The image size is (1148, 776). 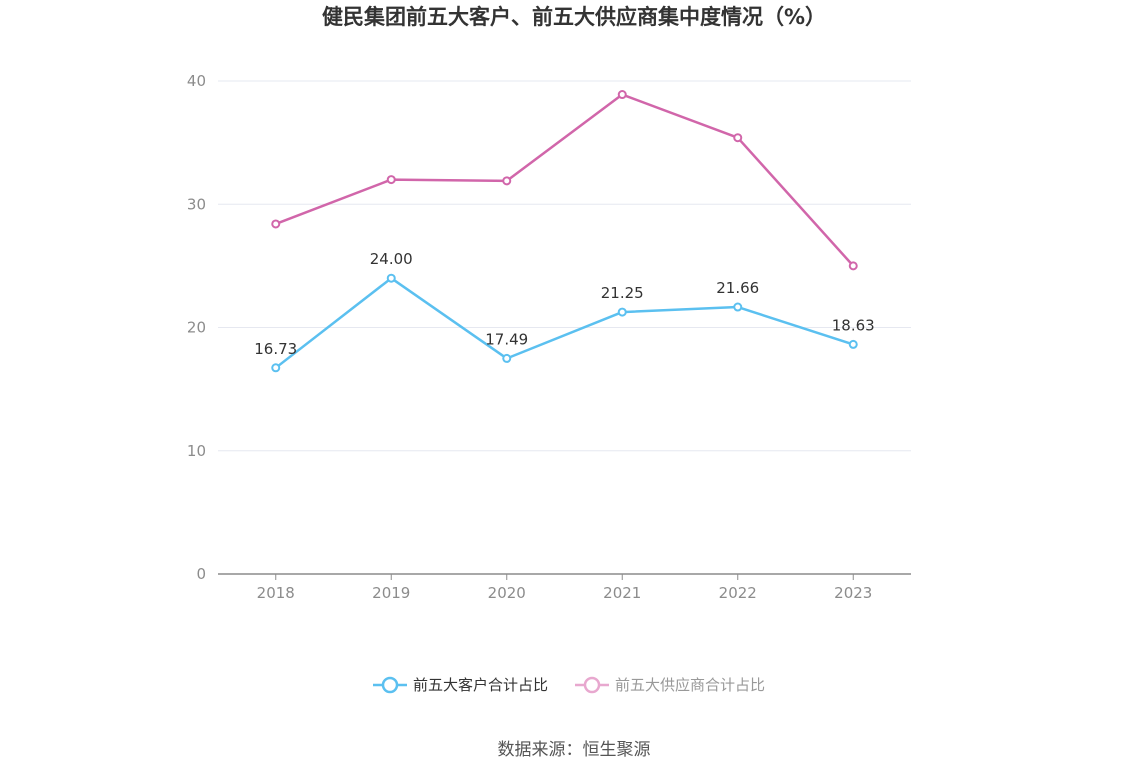 What do you see at coordinates (391, 593) in the screenshot?
I see `x-tick-label-2019: 2019` at bounding box center [391, 593].